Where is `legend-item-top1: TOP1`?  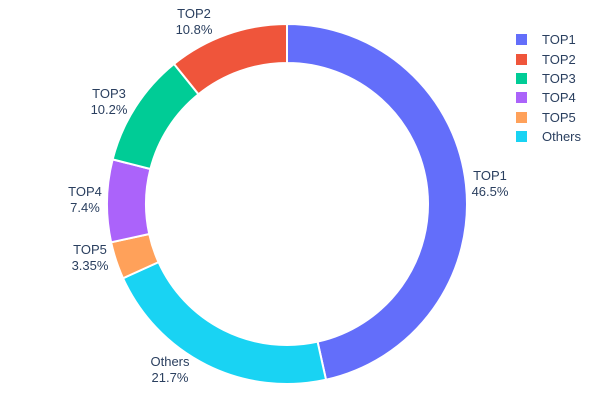
legend-item-top1: TOP1 is located at coordinates (548, 39).